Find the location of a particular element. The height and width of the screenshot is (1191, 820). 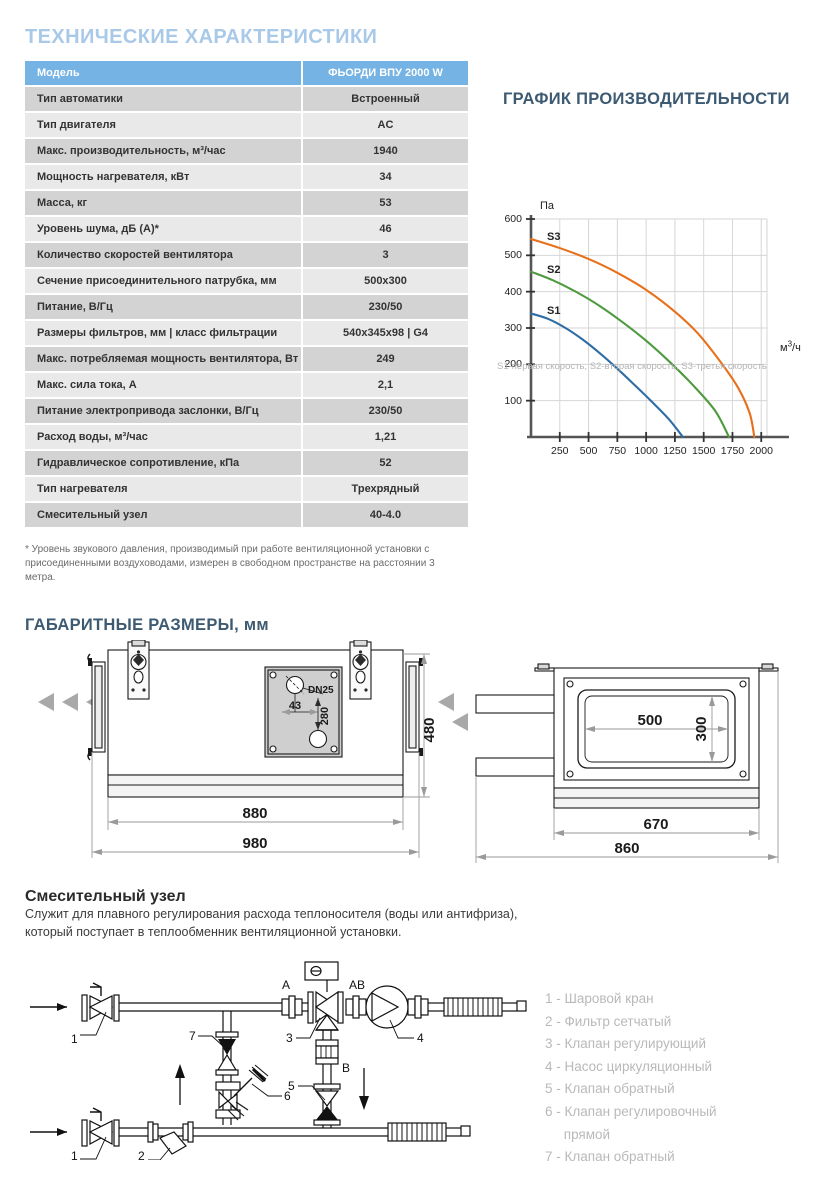

spec-label: Расход воды, м³/час is located at coordinates (164, 437).